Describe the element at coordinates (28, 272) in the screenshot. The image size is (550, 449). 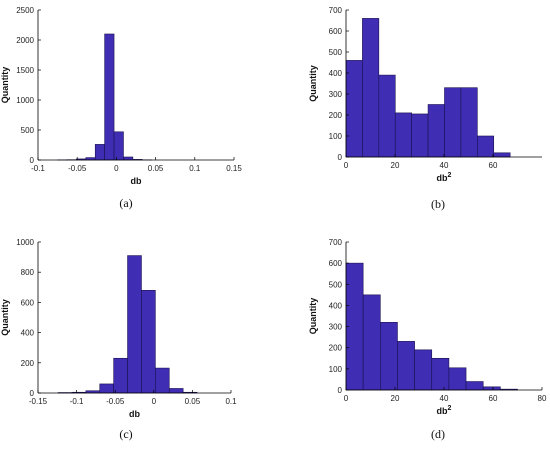
I see `y-tick-label: 800` at that location.